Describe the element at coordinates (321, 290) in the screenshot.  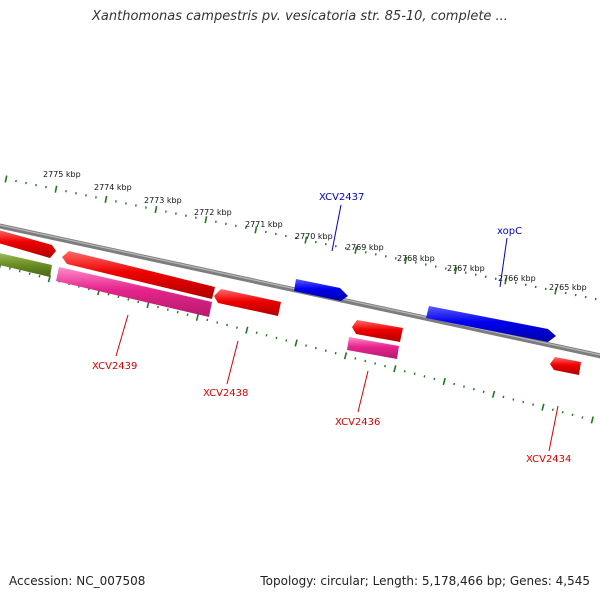
I see `gene-xcv2437` at that location.